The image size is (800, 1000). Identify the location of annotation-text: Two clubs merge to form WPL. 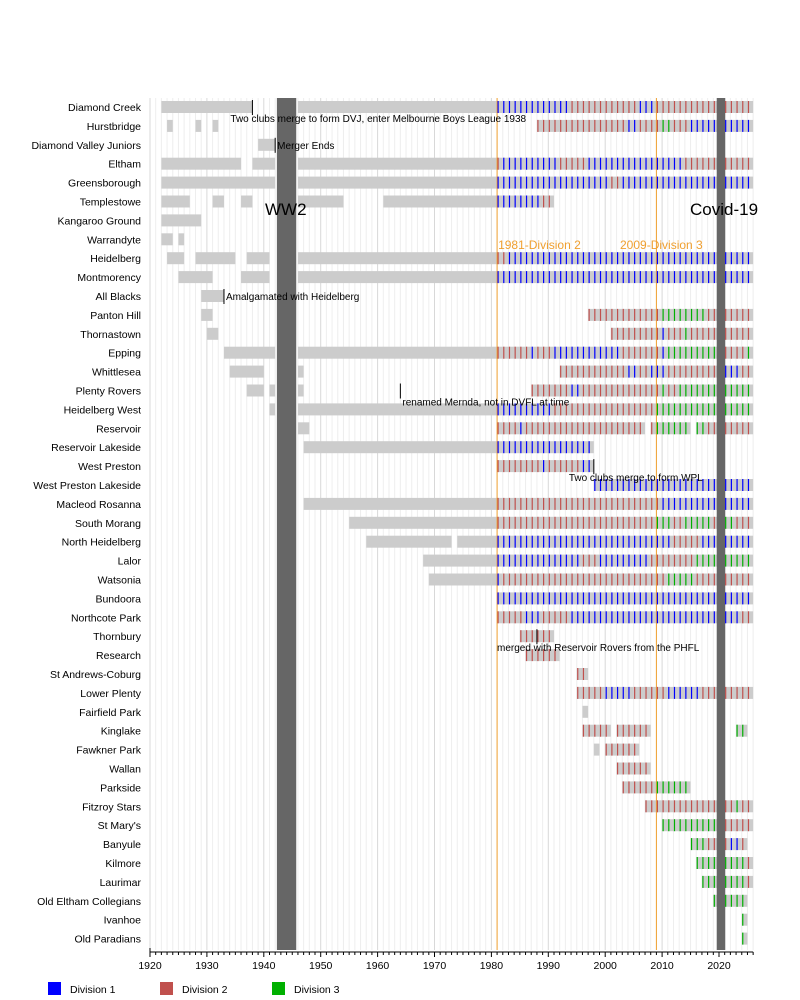
(636, 478).